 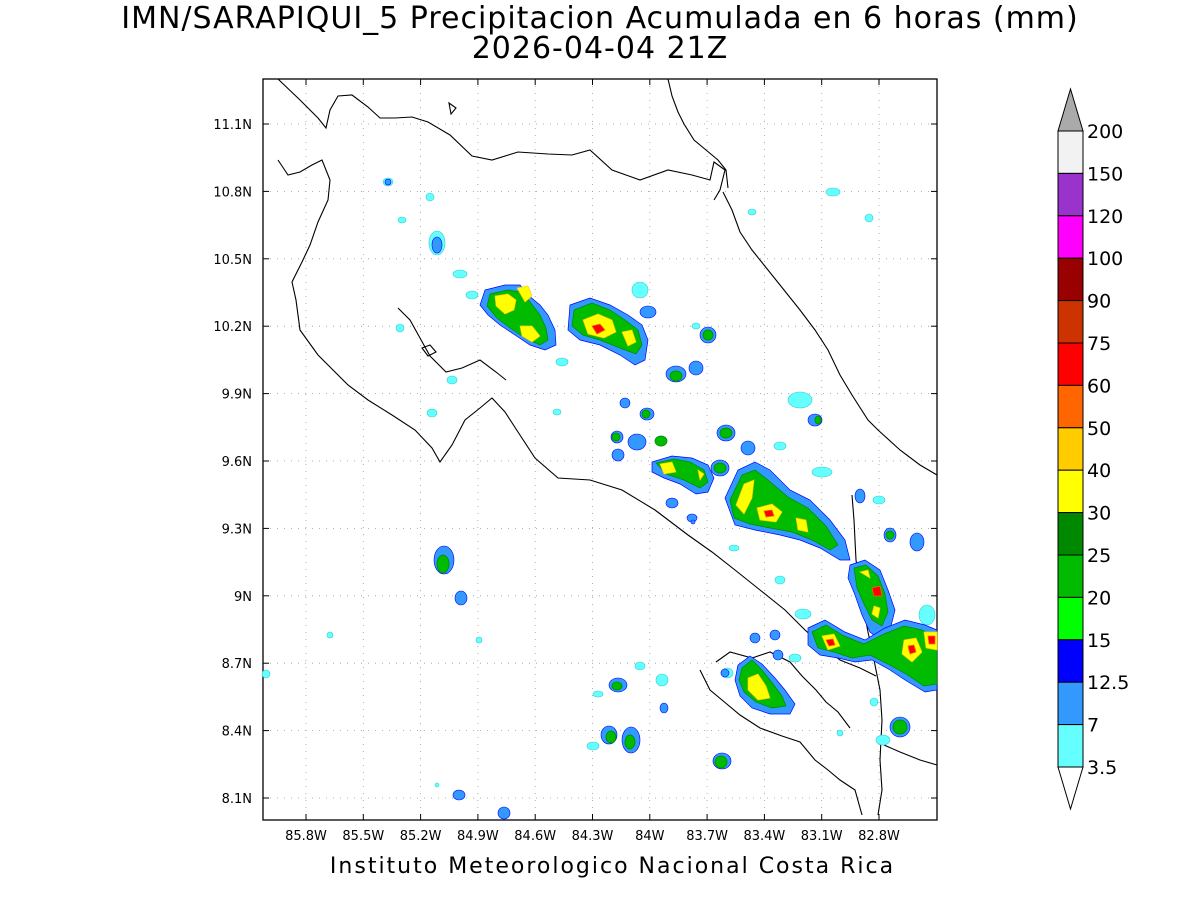 What do you see at coordinates (872, 656) in the screenshot?
I see `precip-band-golfito` at bounding box center [872, 656].